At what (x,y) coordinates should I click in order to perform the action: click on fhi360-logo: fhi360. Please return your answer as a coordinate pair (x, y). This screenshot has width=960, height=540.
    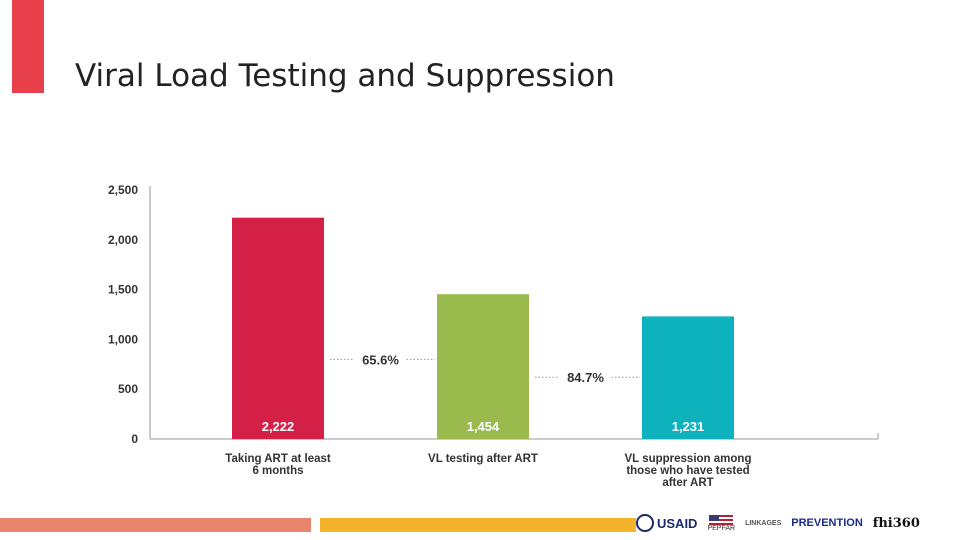
    Looking at the image, I should click on (896, 523).